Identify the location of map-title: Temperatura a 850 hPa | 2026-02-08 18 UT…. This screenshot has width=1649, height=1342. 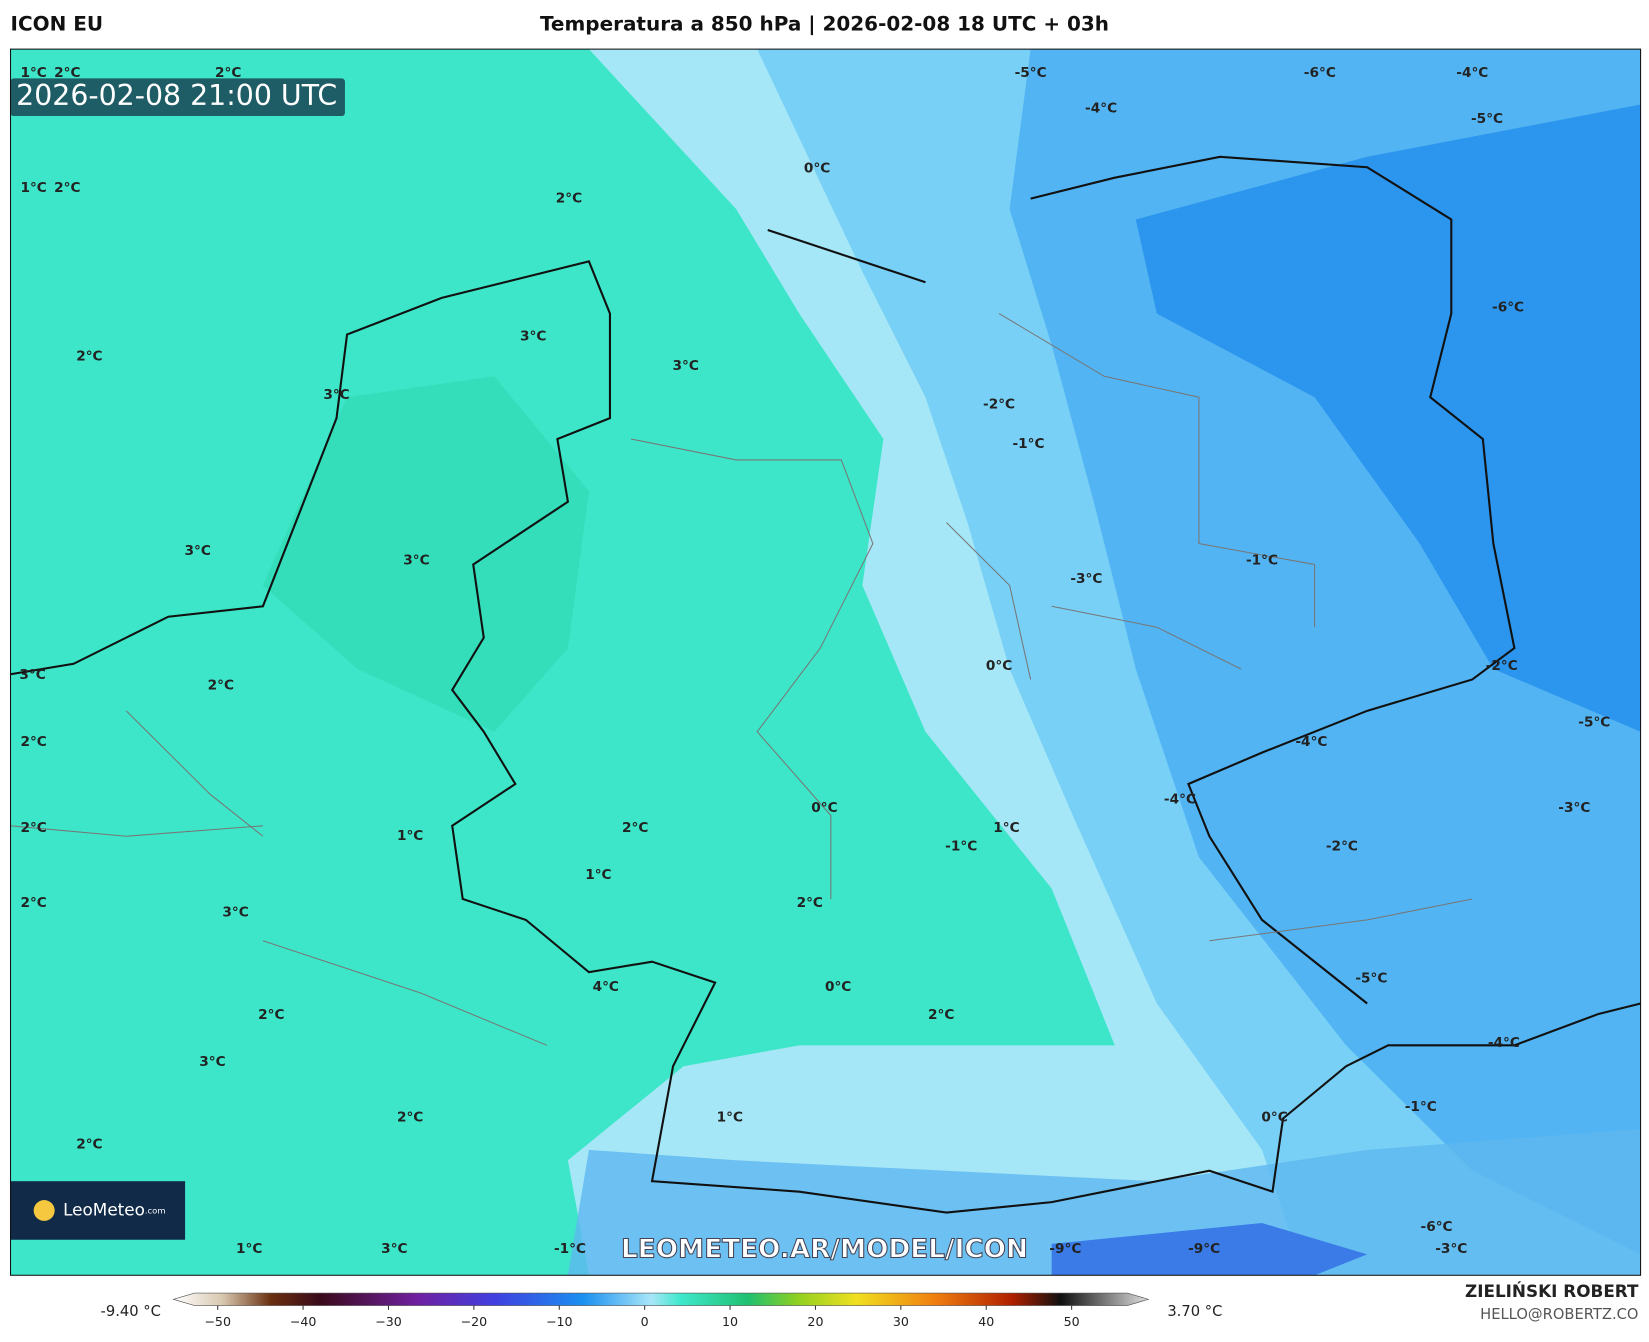
(824, 24).